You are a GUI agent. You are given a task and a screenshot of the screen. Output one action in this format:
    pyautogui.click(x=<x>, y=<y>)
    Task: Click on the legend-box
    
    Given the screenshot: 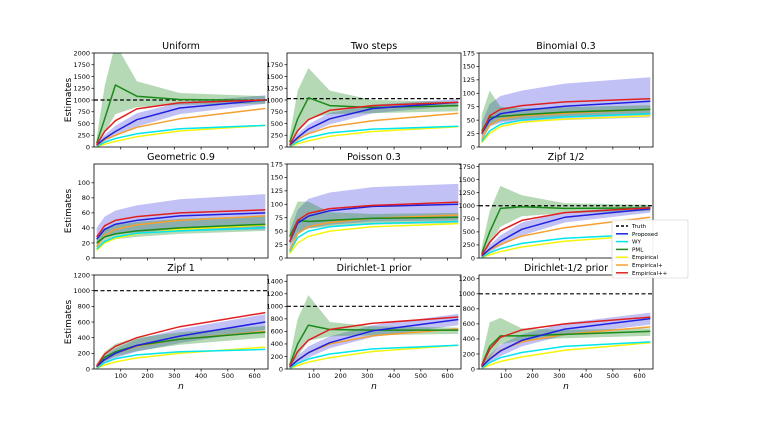 What is the action you would take?
    pyautogui.click(x=650, y=249)
    